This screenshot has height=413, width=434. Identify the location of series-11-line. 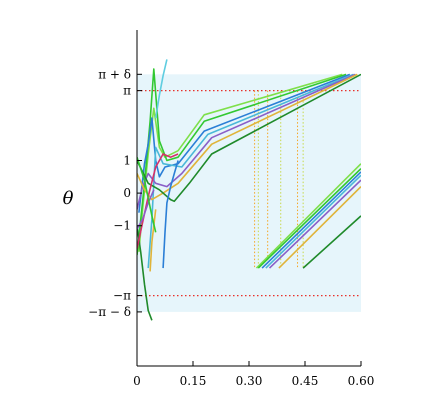
(153, 240).